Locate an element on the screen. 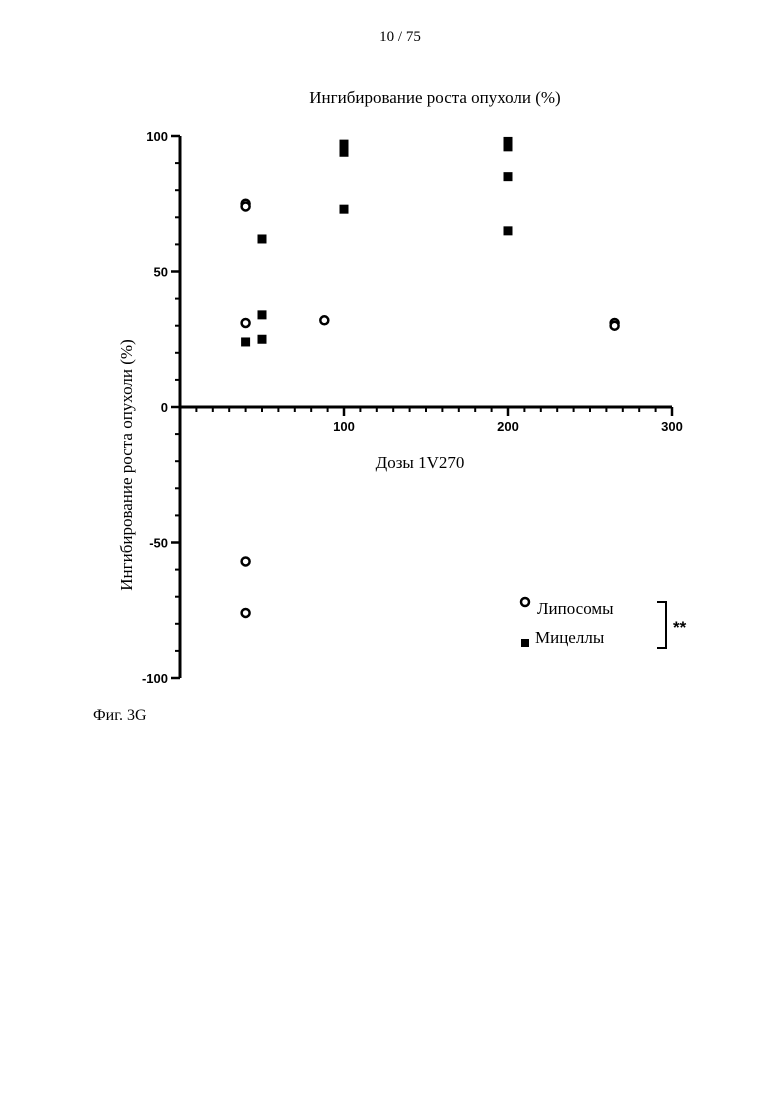 This screenshot has width=780, height=1103. y-tick-label: 100 is located at coordinates (157, 136).